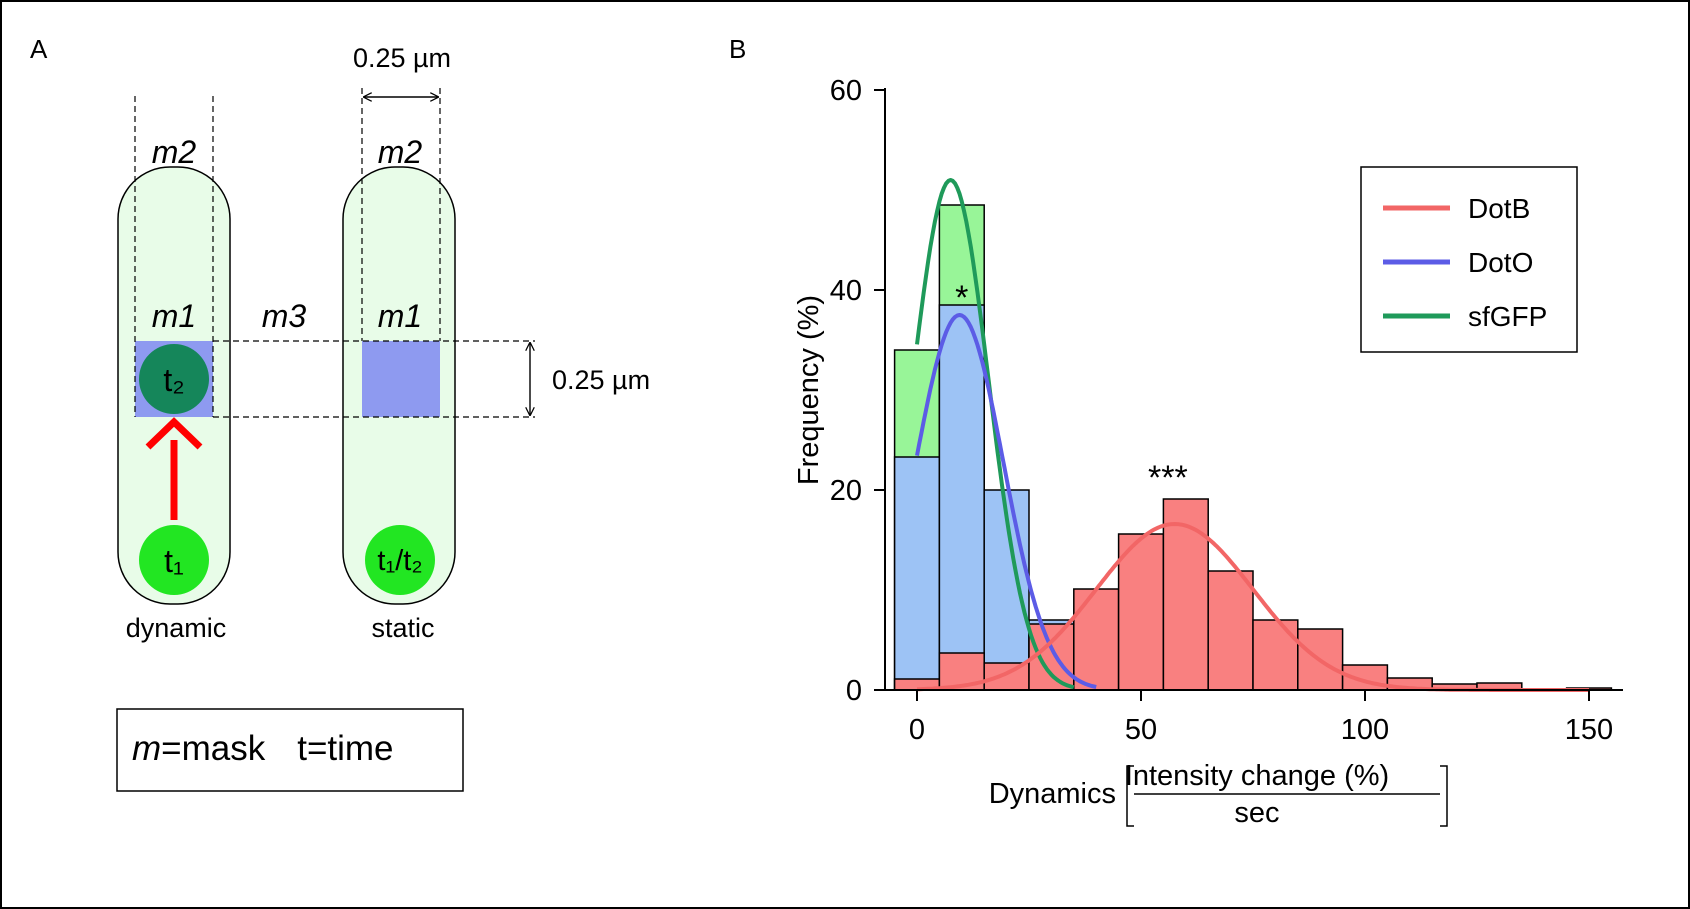 This screenshot has height=909, width=1690. I want to click on x-ticks: 0 50 100 150, so click(1261, 718).